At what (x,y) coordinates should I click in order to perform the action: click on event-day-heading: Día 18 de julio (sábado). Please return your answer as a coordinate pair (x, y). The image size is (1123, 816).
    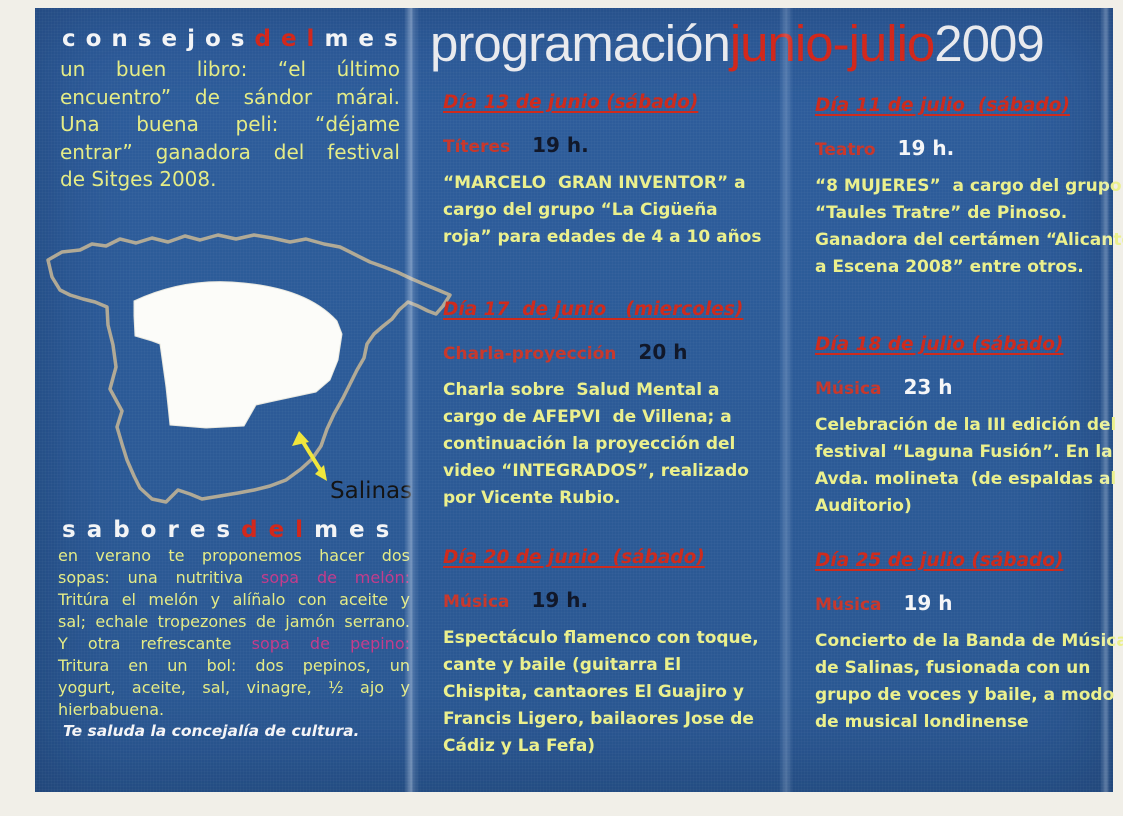
    Looking at the image, I should click on (939, 344).